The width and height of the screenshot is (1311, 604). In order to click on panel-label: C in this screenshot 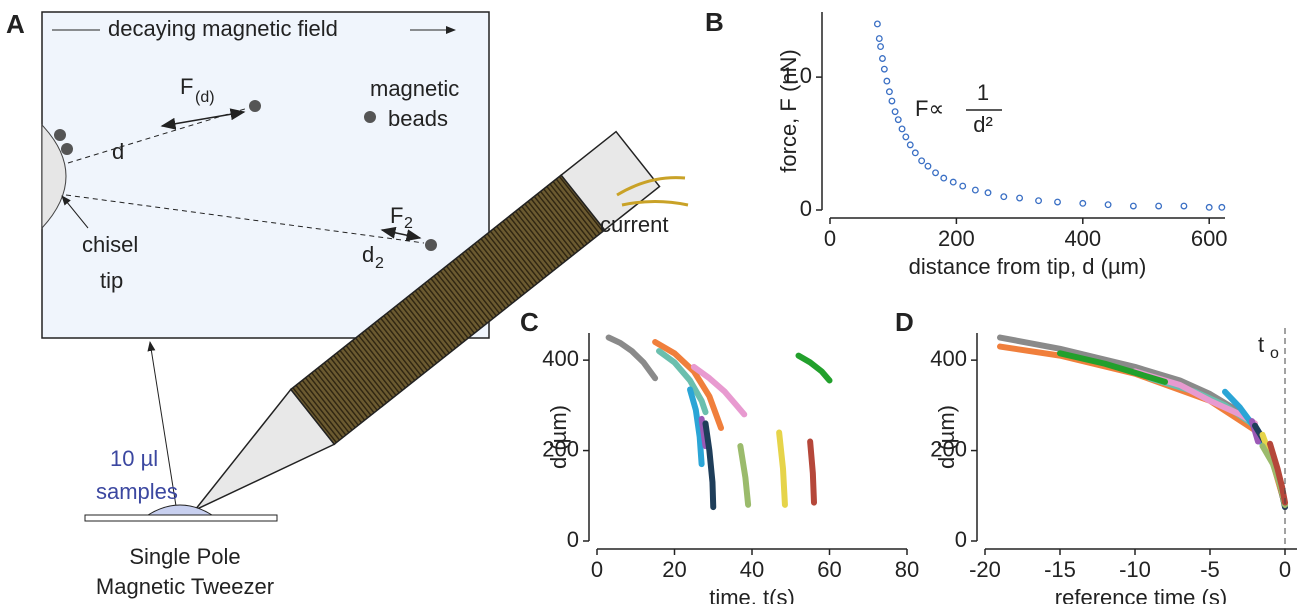, I will do `click(529, 322)`.